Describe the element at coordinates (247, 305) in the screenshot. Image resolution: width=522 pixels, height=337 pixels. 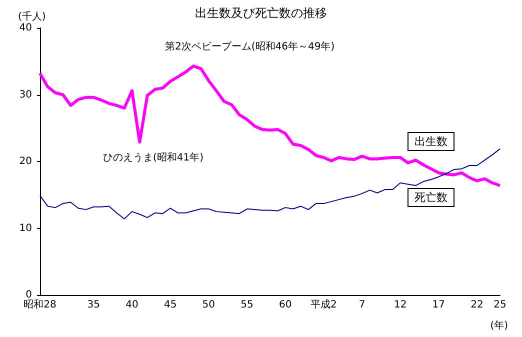
I see `x-tick-label: 55` at that location.